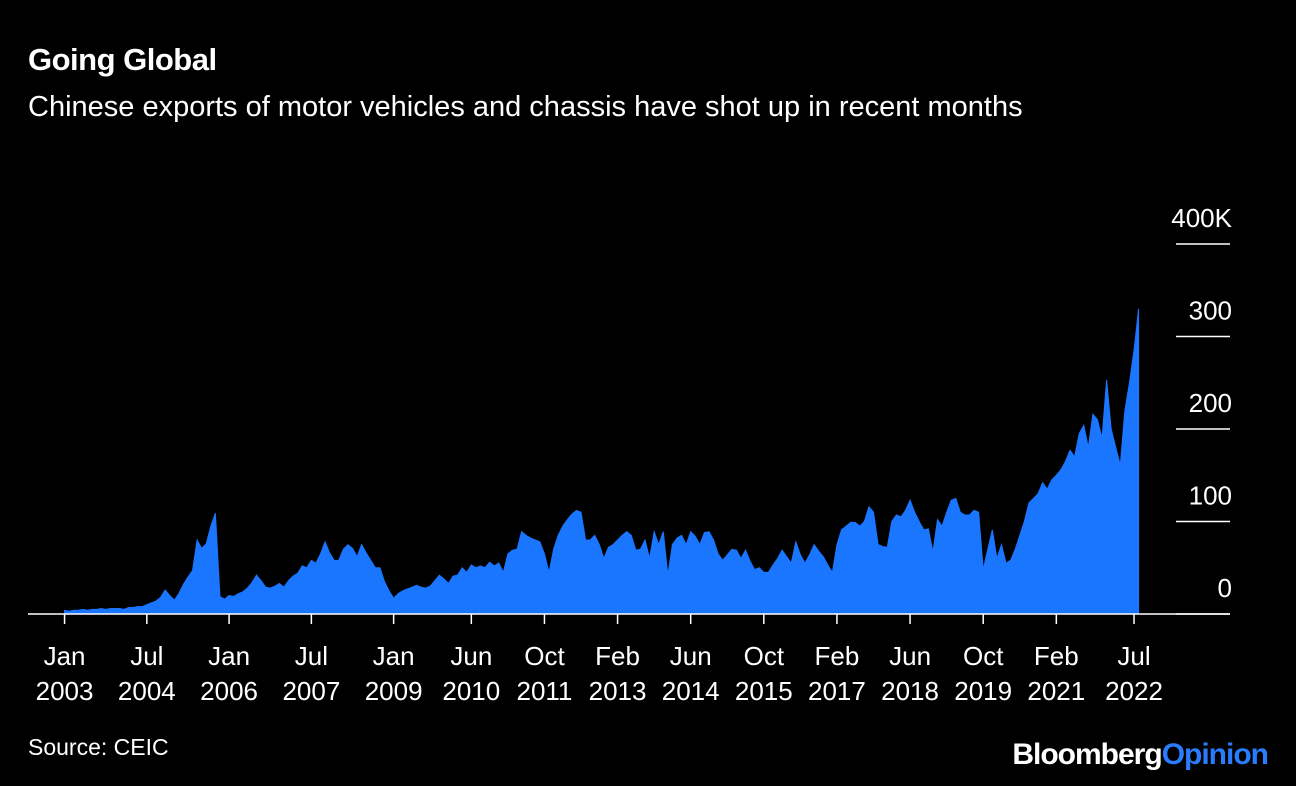 Image resolution: width=1296 pixels, height=786 pixels. Describe the element at coordinates (983, 673) in the screenshot. I see `x-tick-label: Oct 2019` at that location.